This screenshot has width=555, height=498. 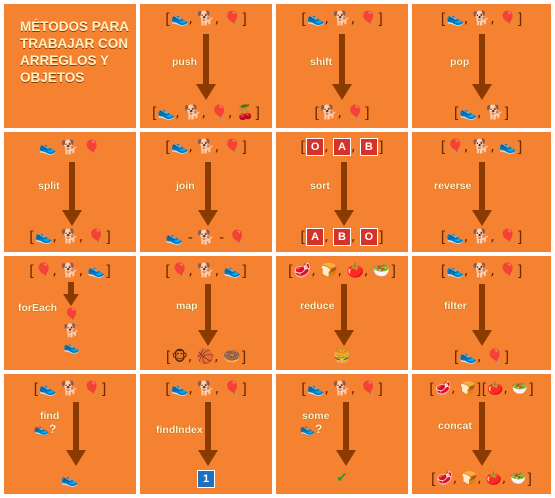 What do you see at coordinates (482, 434) in the screenshot?
I see `concat-arrow` at bounding box center [482, 434].